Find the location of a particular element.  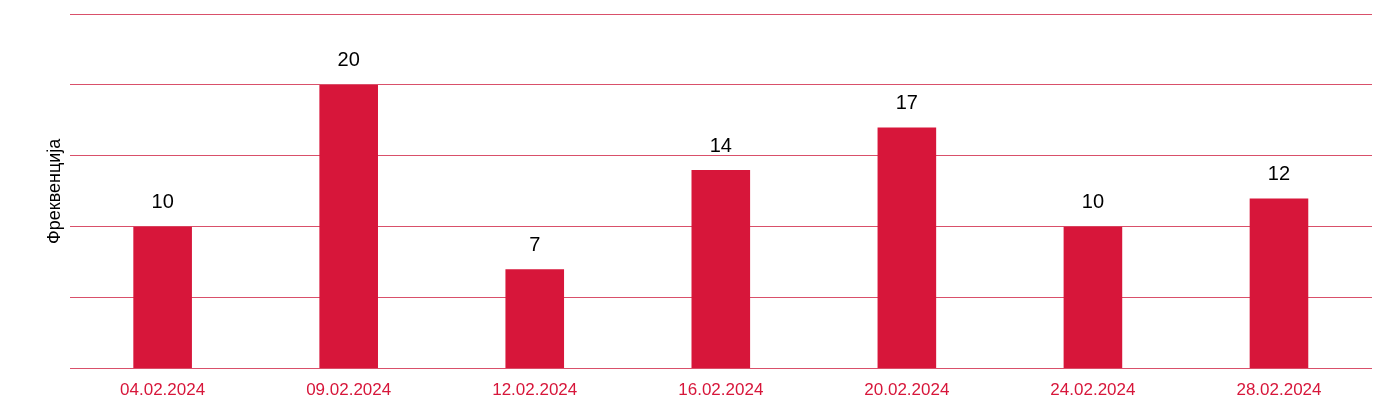

x-tick-label: 12.02.2024 is located at coordinates (535, 390).